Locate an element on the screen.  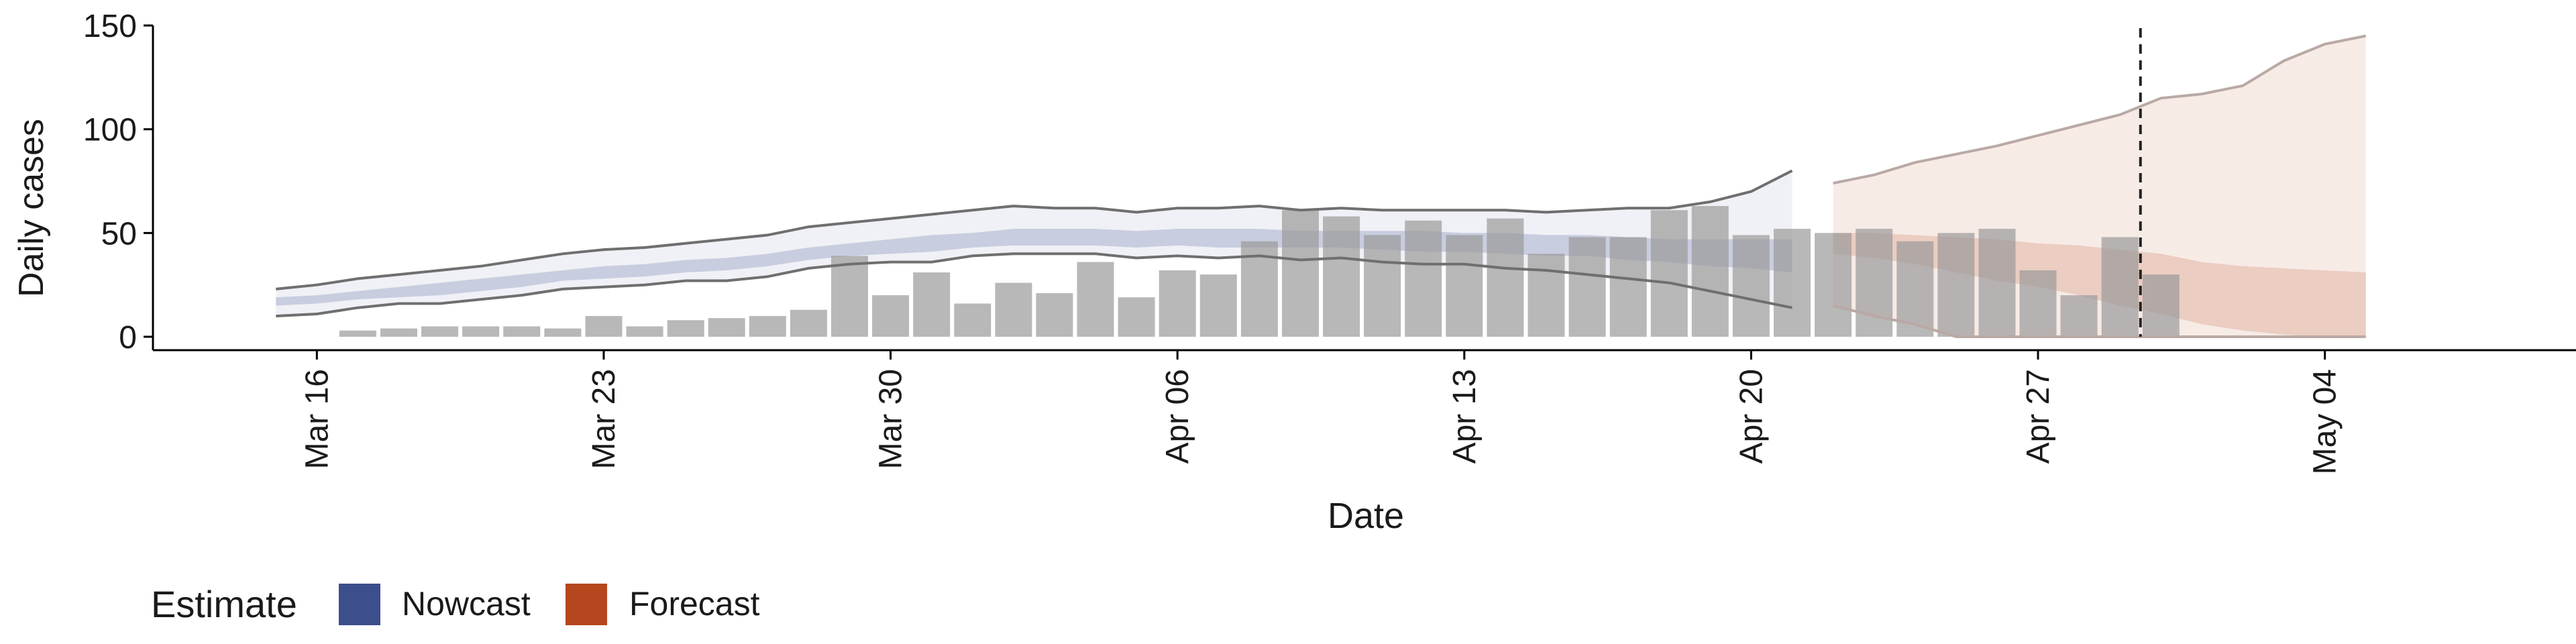
nowcast-upper-line is located at coordinates (1034, 229).